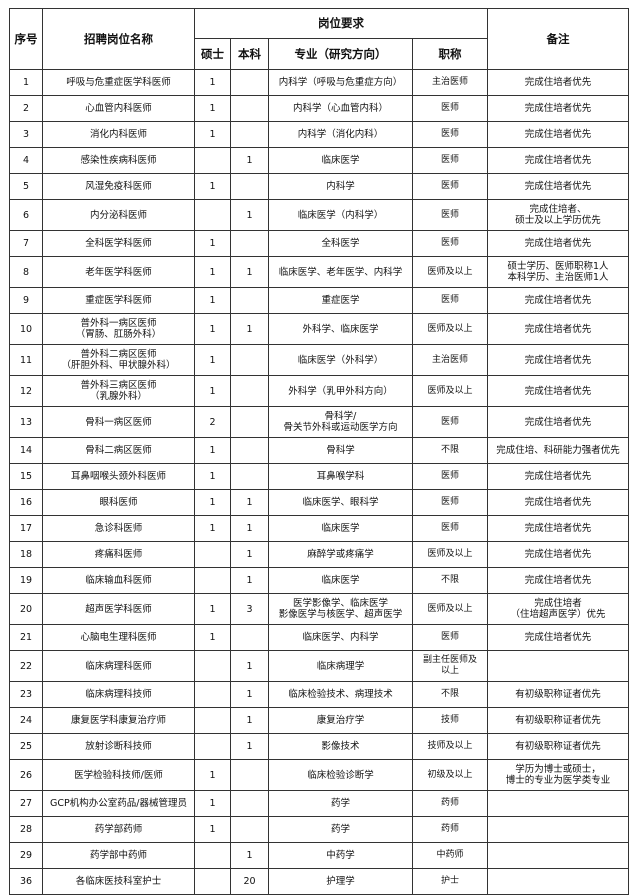 The image size is (638, 895). What do you see at coordinates (26, 855) in the screenshot?
I see `cell-no: 29` at bounding box center [26, 855].